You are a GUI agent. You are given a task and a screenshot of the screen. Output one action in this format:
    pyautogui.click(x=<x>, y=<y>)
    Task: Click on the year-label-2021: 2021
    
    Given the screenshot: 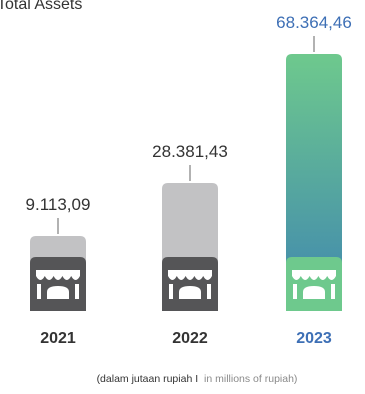 What is the action you would take?
    pyautogui.click(x=58, y=338)
    